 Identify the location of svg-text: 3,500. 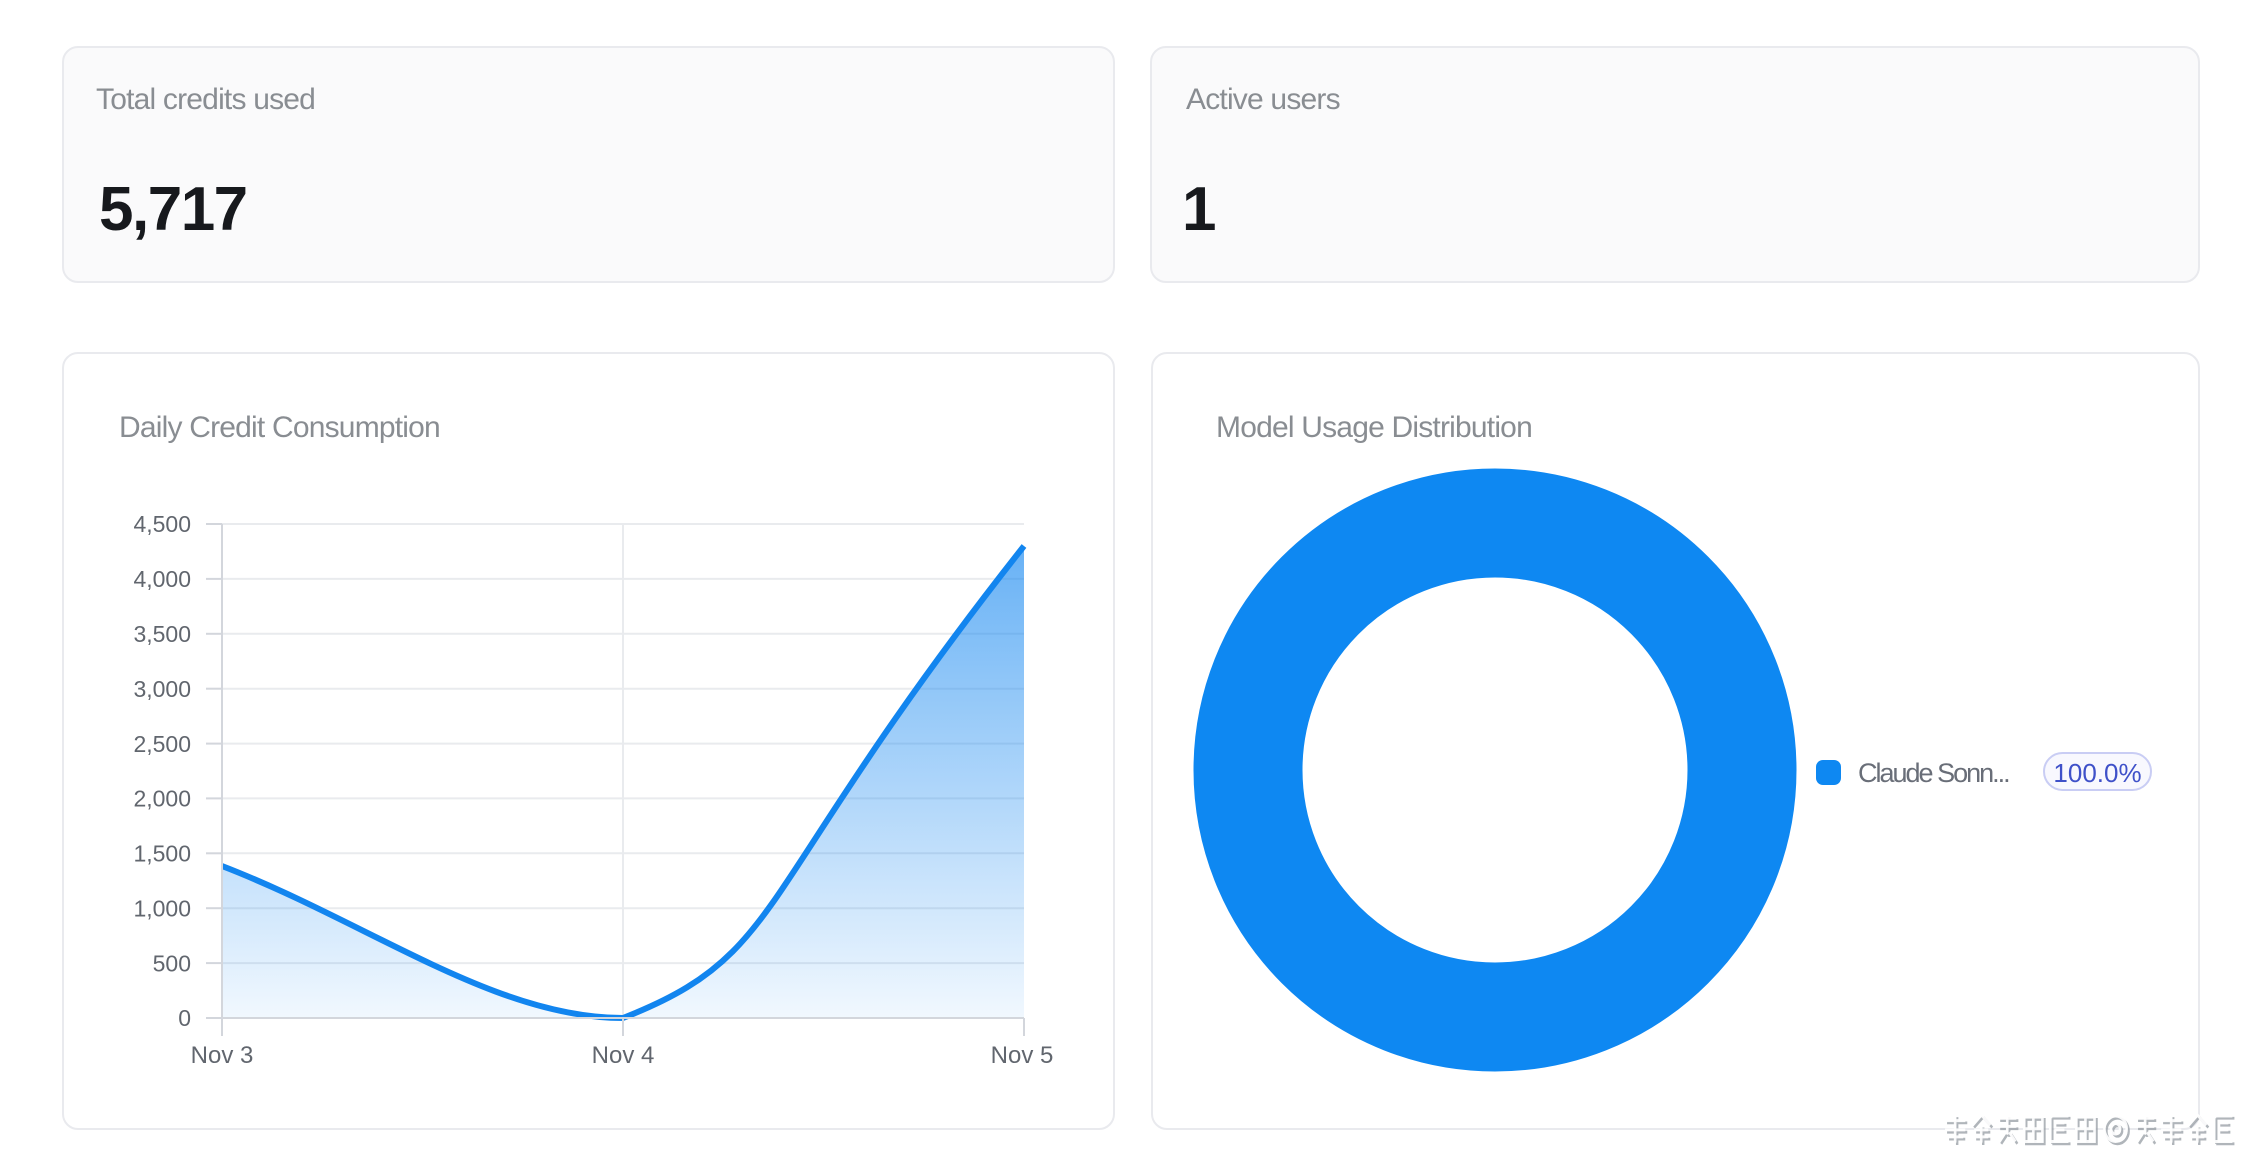
(162, 634).